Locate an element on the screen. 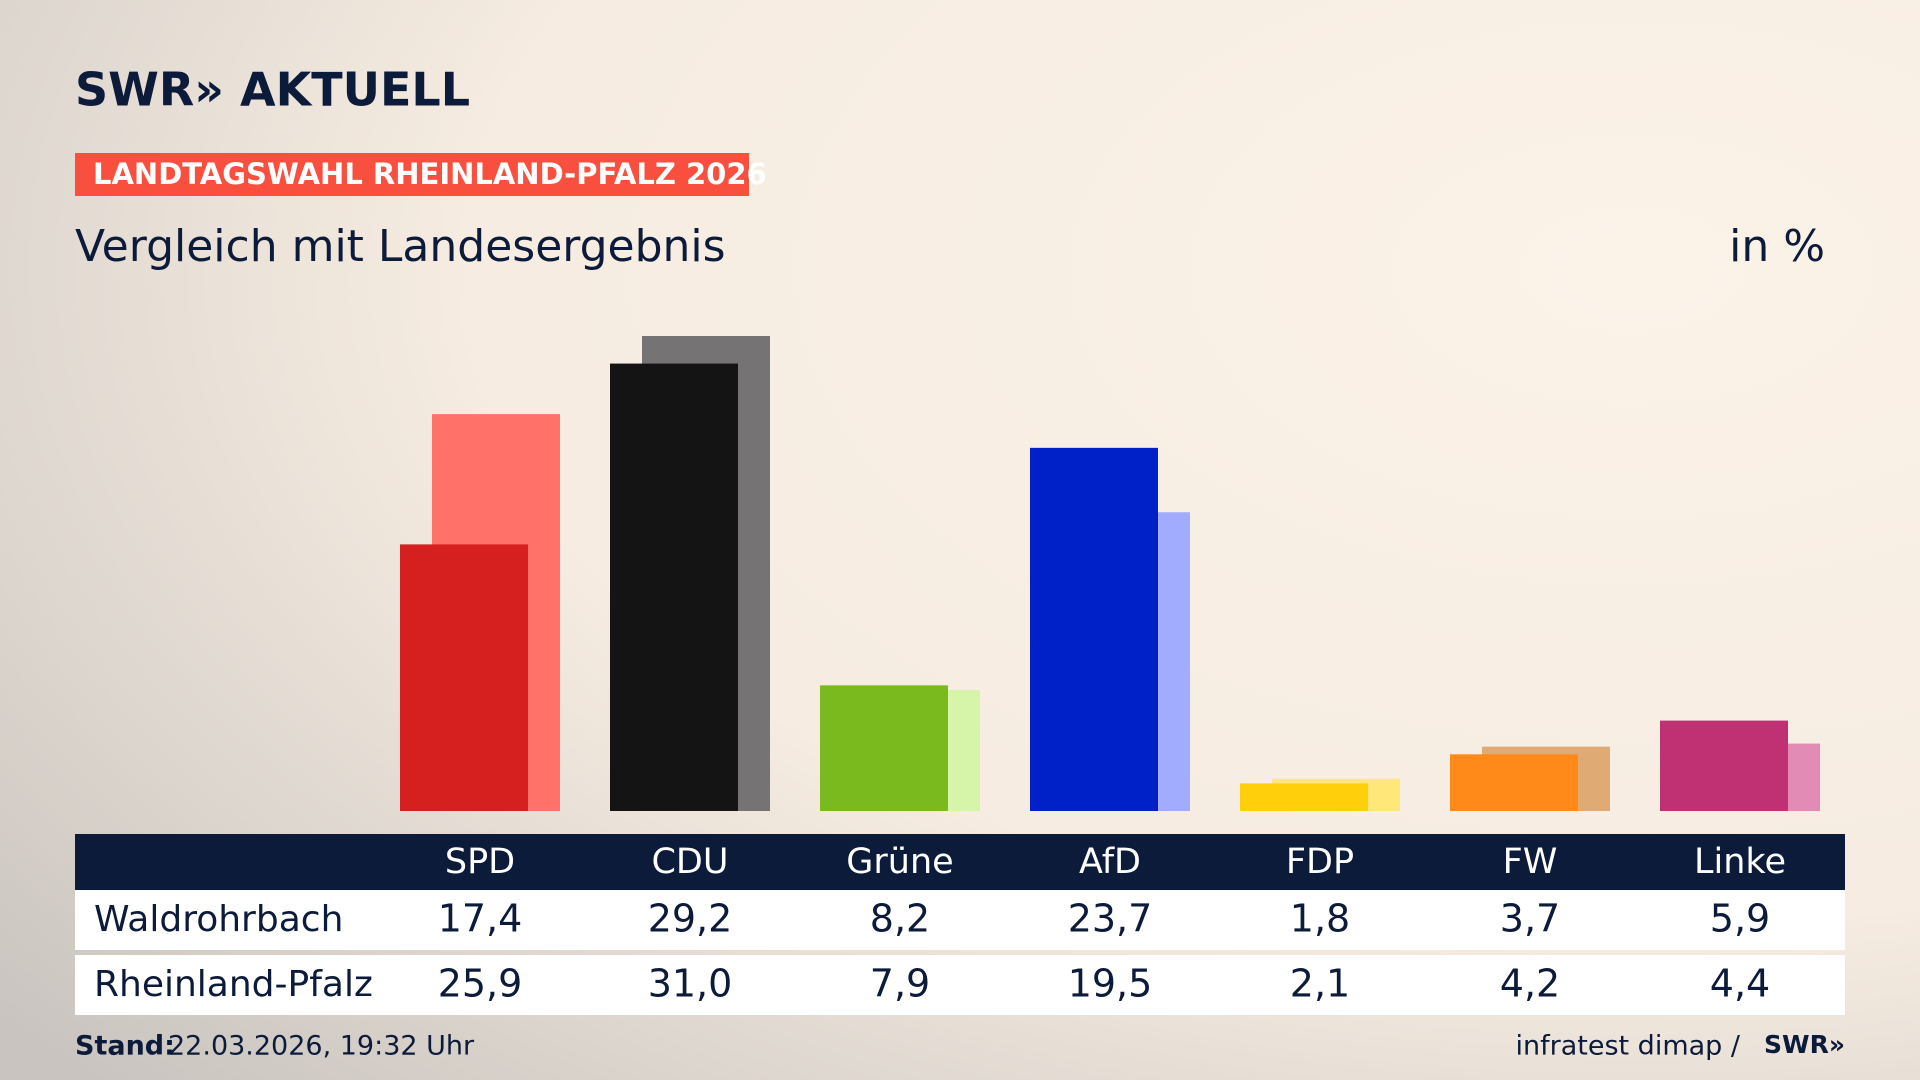  value-label: 4,4 is located at coordinates (1740, 984).